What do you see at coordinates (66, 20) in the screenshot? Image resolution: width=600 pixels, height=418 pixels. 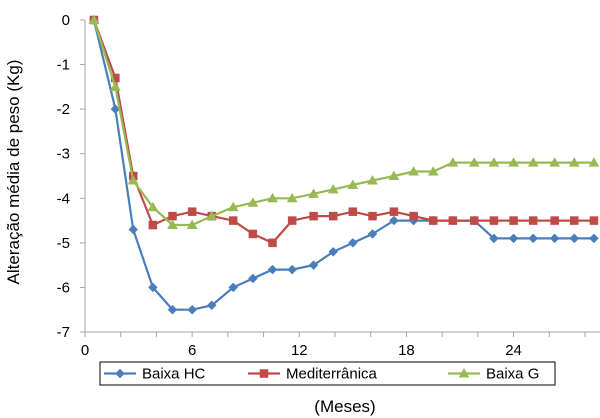 I see `y-tick-label: 0` at bounding box center [66, 20].